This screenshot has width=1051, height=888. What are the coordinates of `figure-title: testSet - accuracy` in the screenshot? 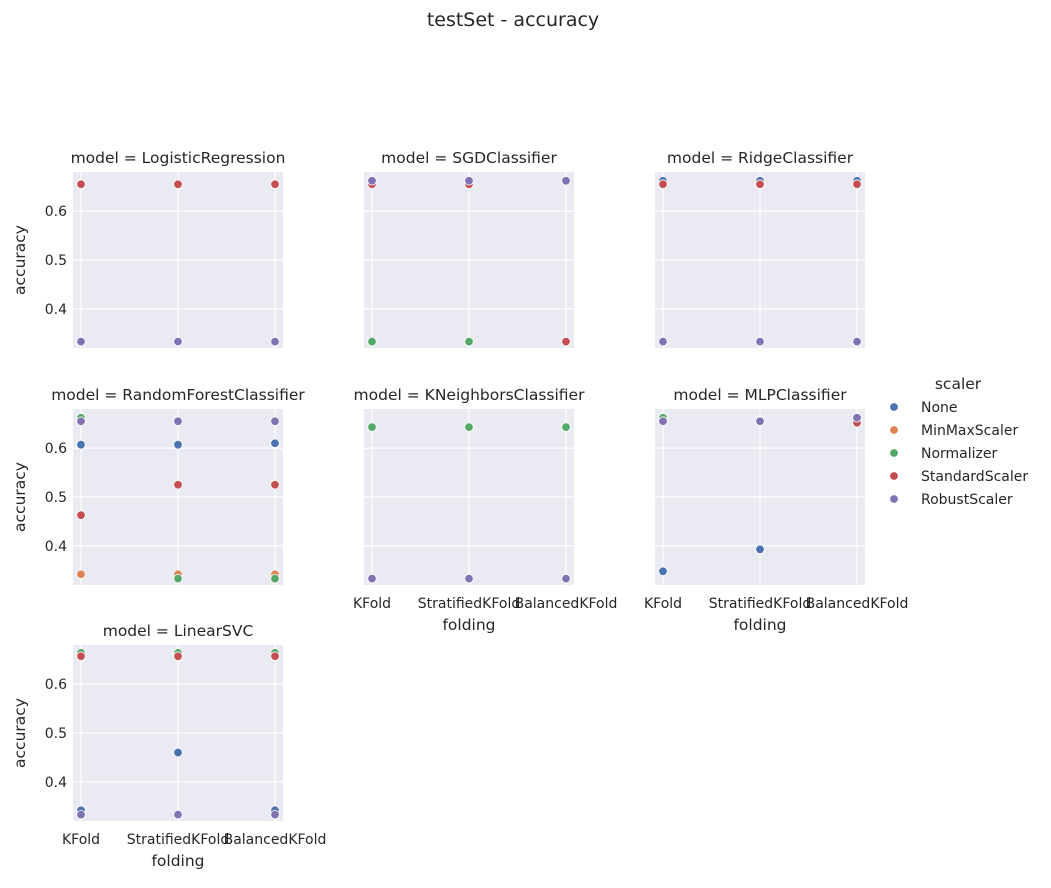 It's located at (513, 20).